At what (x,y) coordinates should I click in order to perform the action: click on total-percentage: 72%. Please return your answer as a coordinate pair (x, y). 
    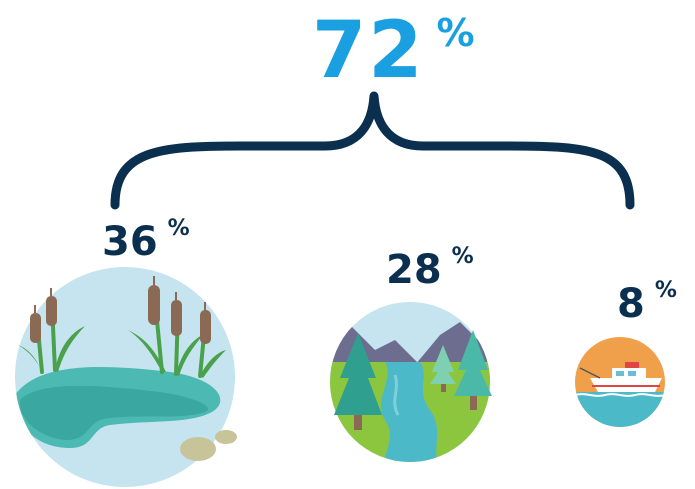
    Looking at the image, I should click on (393, 51).